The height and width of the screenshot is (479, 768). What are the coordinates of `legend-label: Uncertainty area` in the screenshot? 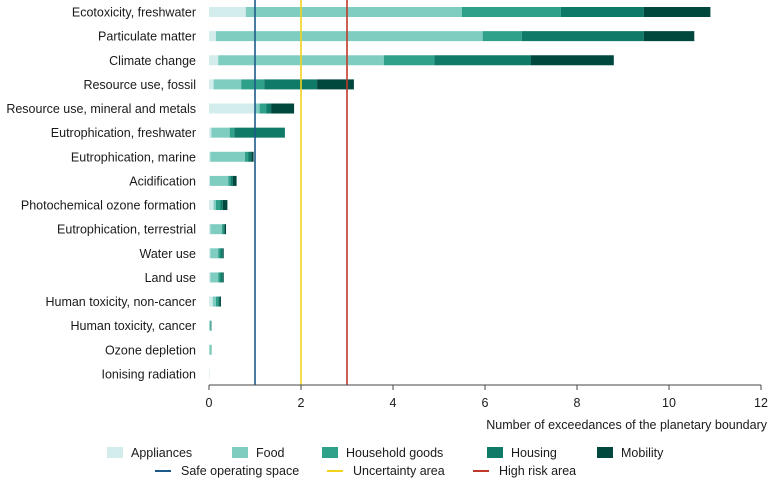 It's located at (399, 471).